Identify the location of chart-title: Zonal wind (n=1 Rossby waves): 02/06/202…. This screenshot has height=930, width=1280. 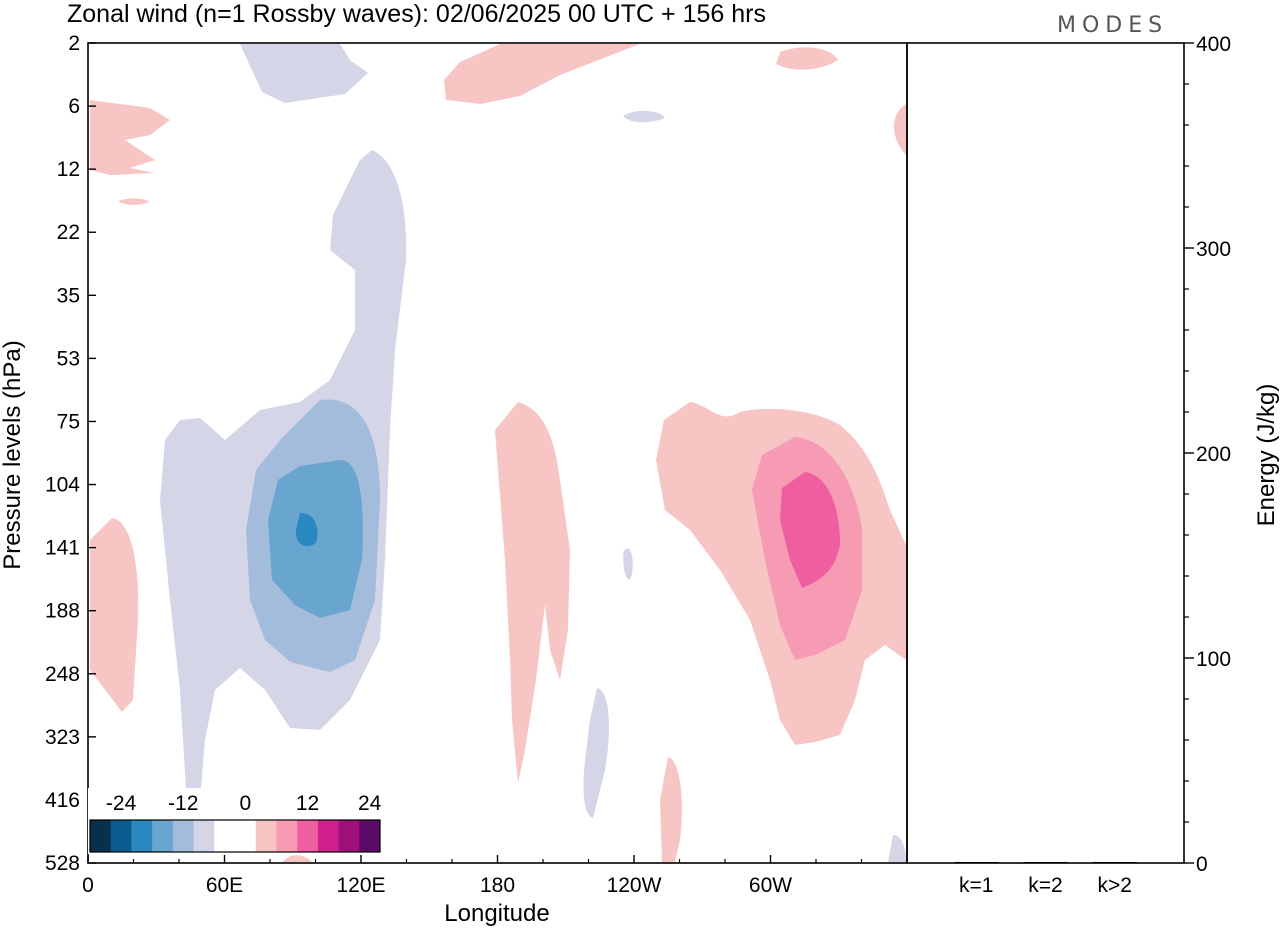
(416, 14).